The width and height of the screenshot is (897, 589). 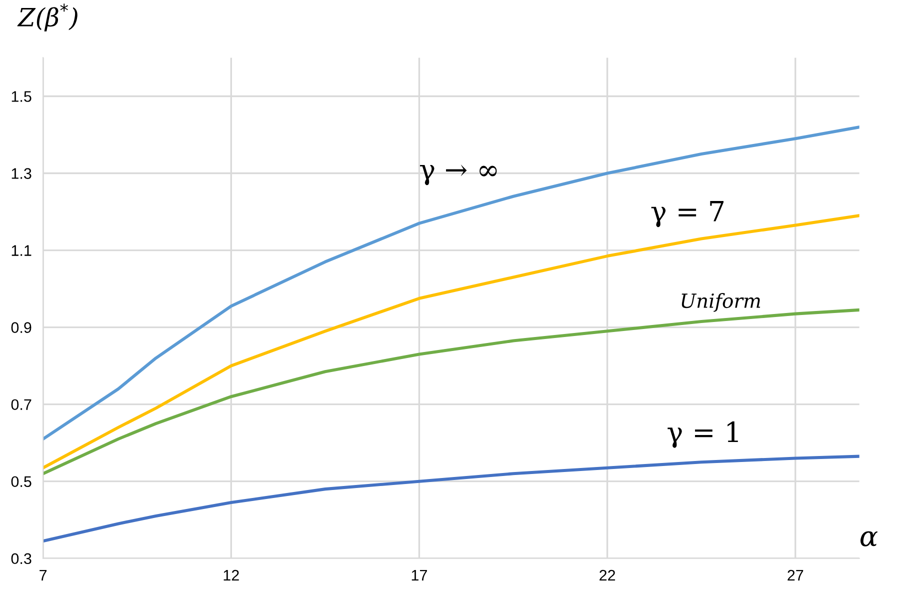 I want to click on y-tick-label: 0.5, so click(x=21, y=482).